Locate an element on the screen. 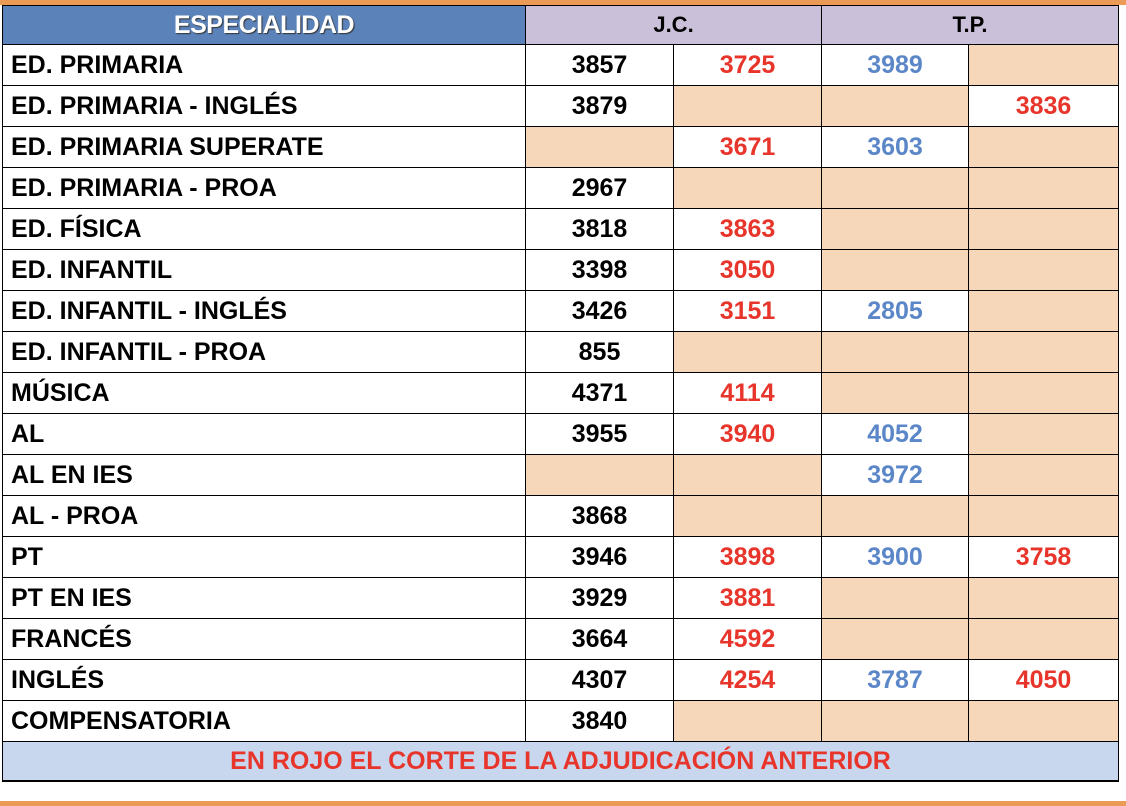 The width and height of the screenshot is (1126, 806). table-row: ED. PRIMARIA SUPERATE 3671 3603 is located at coordinates (561, 147).